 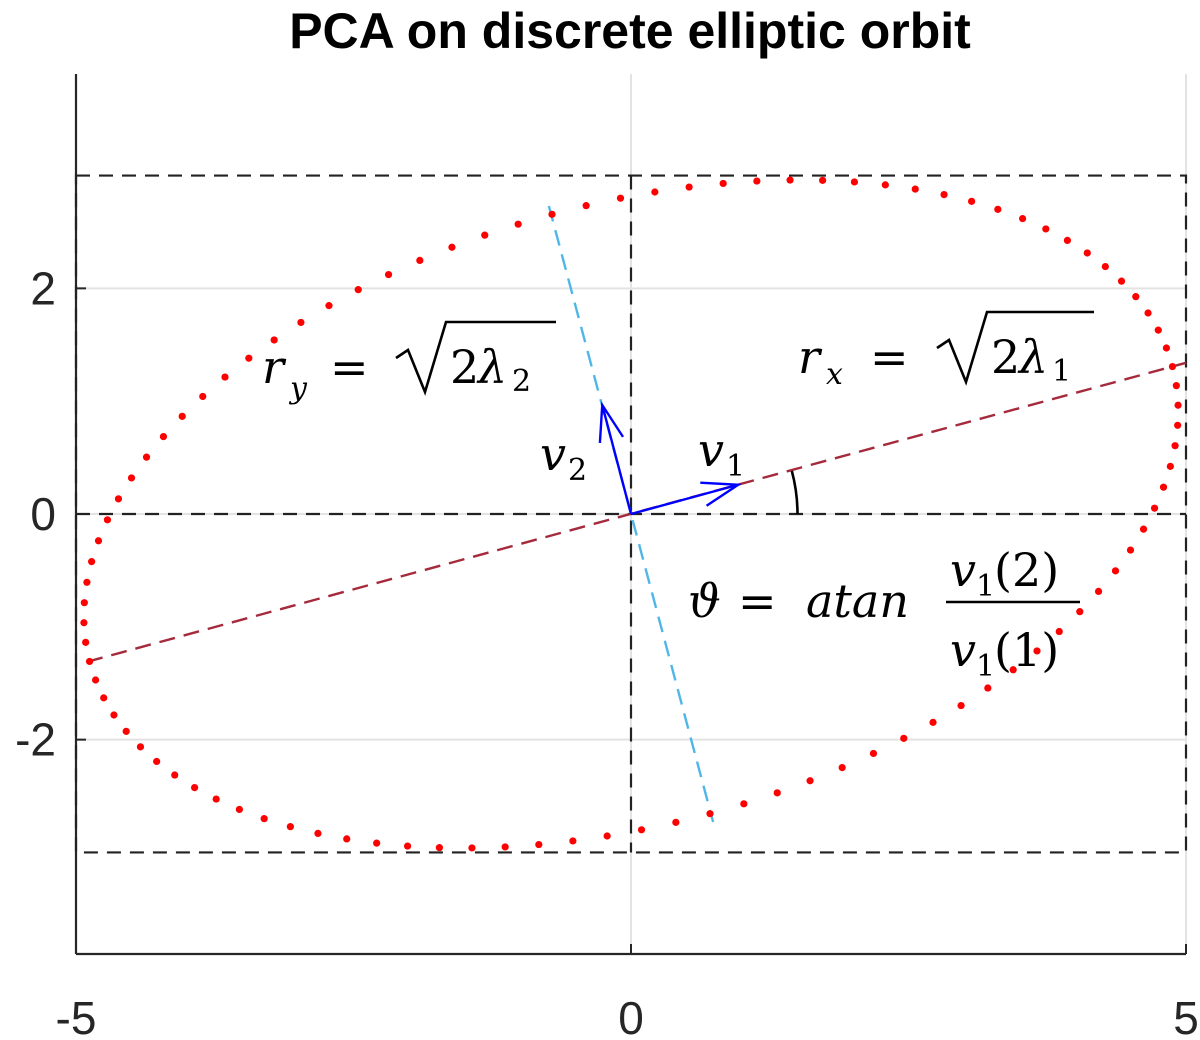 I want to click on y-tick-label: -2, so click(x=35, y=740).